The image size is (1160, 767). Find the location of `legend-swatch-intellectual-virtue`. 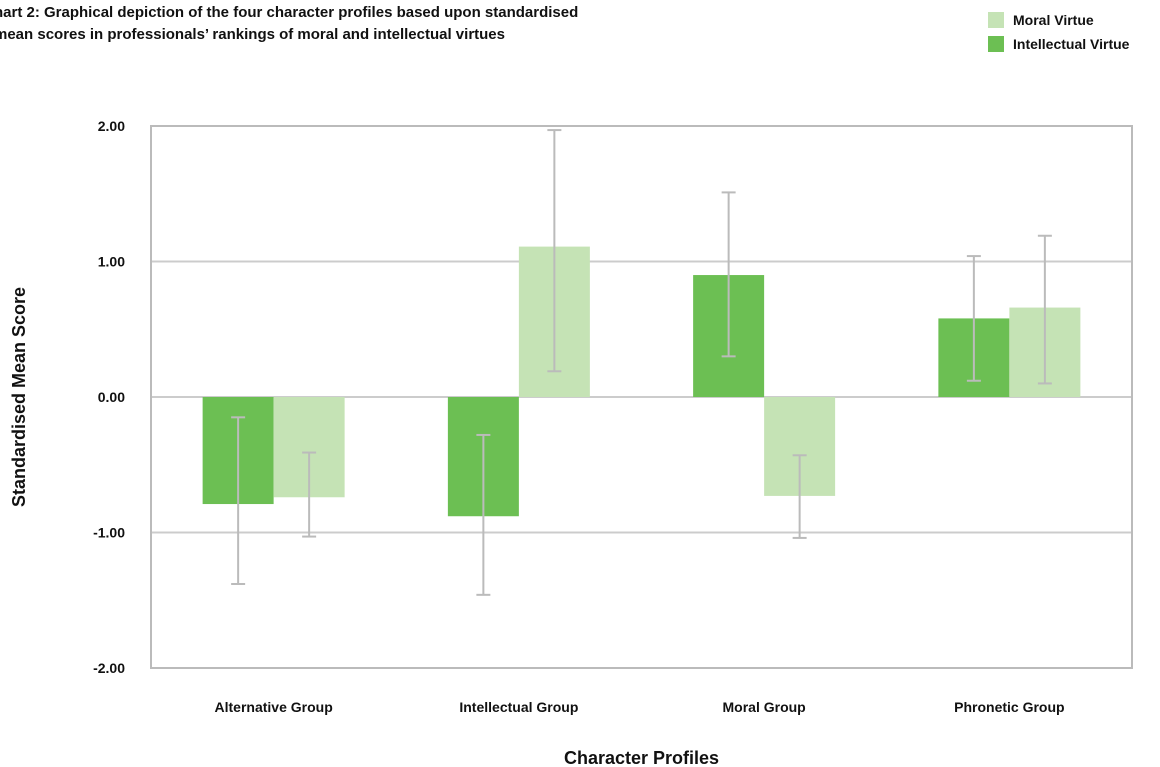

legend-swatch-intellectual-virtue is located at coordinates (996, 44).